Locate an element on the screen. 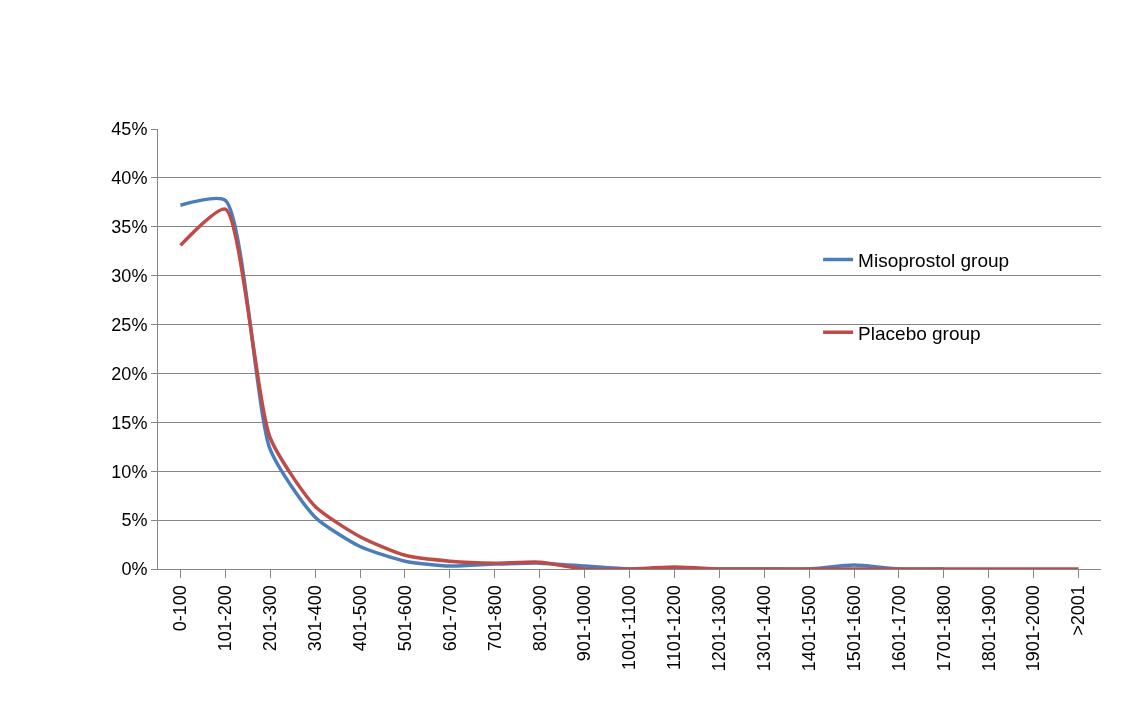 Image resolution: width=1139 pixels, height=724 pixels. x-tick-label: 1001-1100 is located at coordinates (629, 627).